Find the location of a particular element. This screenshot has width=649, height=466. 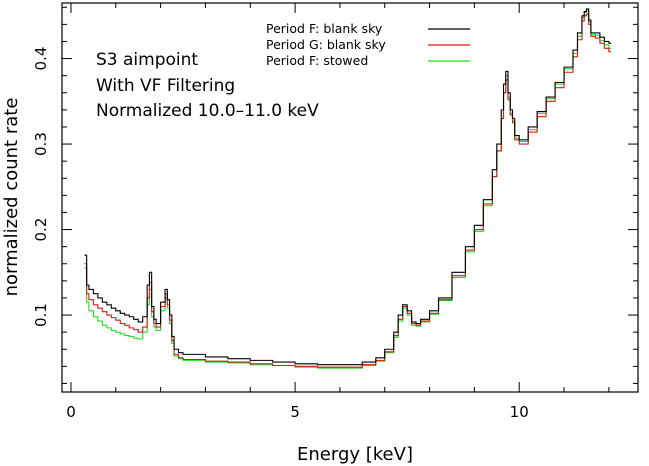

annotation-aimpoint: S3 aimpoint is located at coordinates (147, 60).